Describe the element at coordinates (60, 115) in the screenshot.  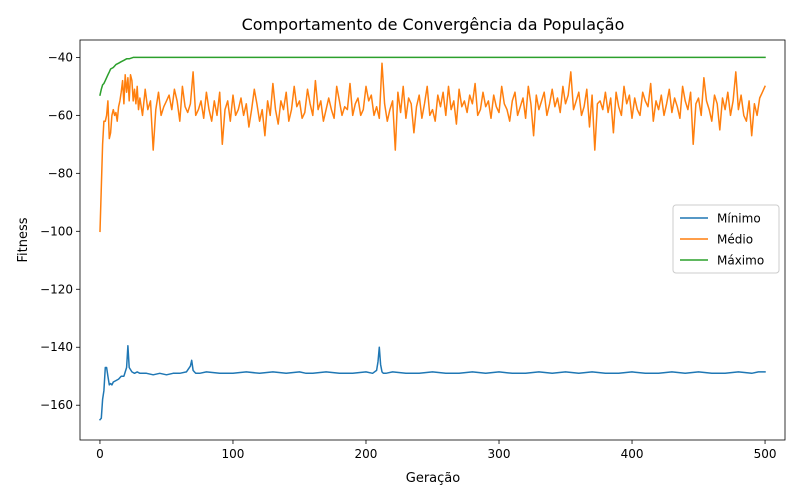
I see `y-tick-label: −60` at that location.